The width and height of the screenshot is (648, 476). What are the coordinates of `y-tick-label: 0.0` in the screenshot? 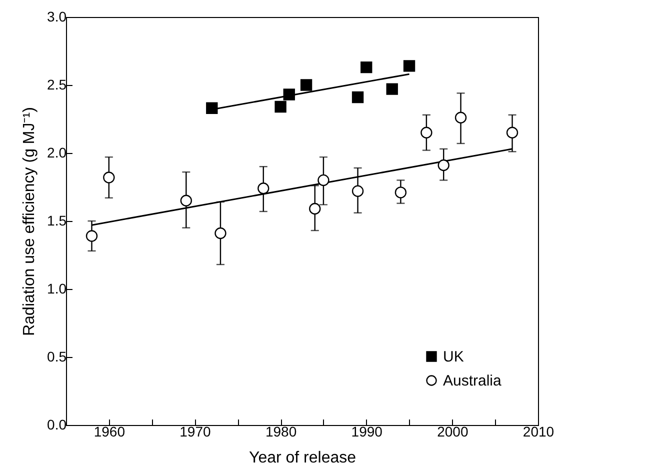 It's located at (57, 424).